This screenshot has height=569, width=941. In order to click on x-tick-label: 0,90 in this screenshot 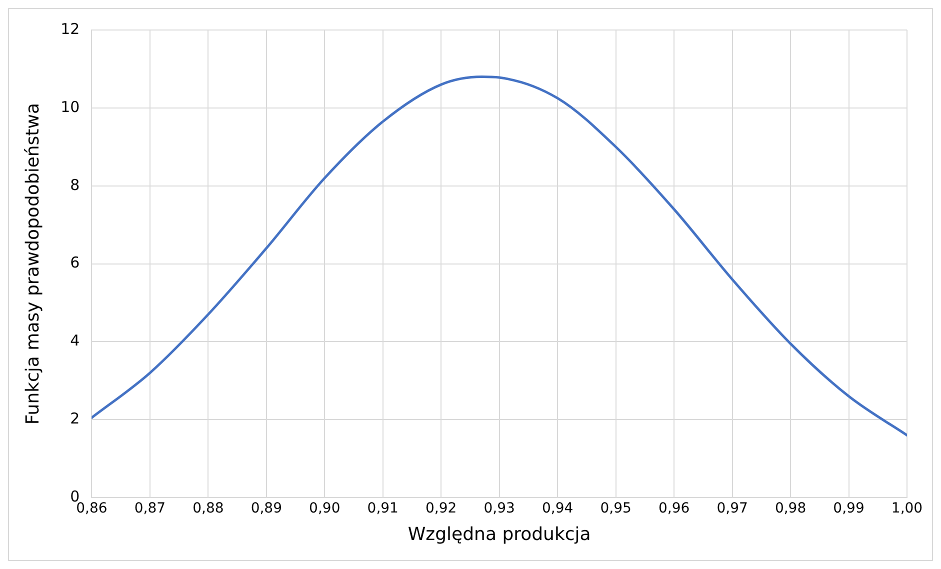, I will do `click(324, 508)`.